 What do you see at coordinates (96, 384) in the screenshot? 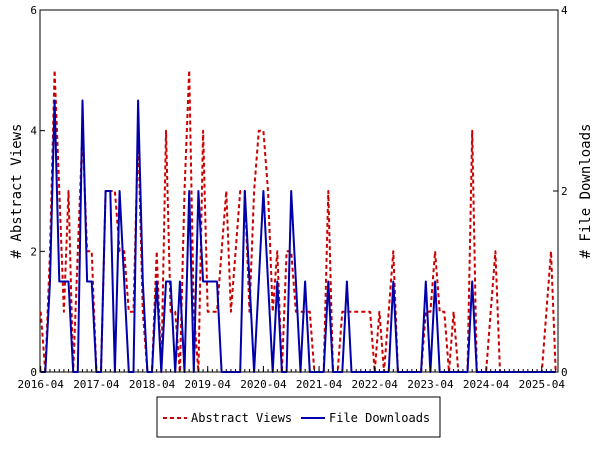
I see `x-tick-label: 2017-04` at bounding box center [96, 384].